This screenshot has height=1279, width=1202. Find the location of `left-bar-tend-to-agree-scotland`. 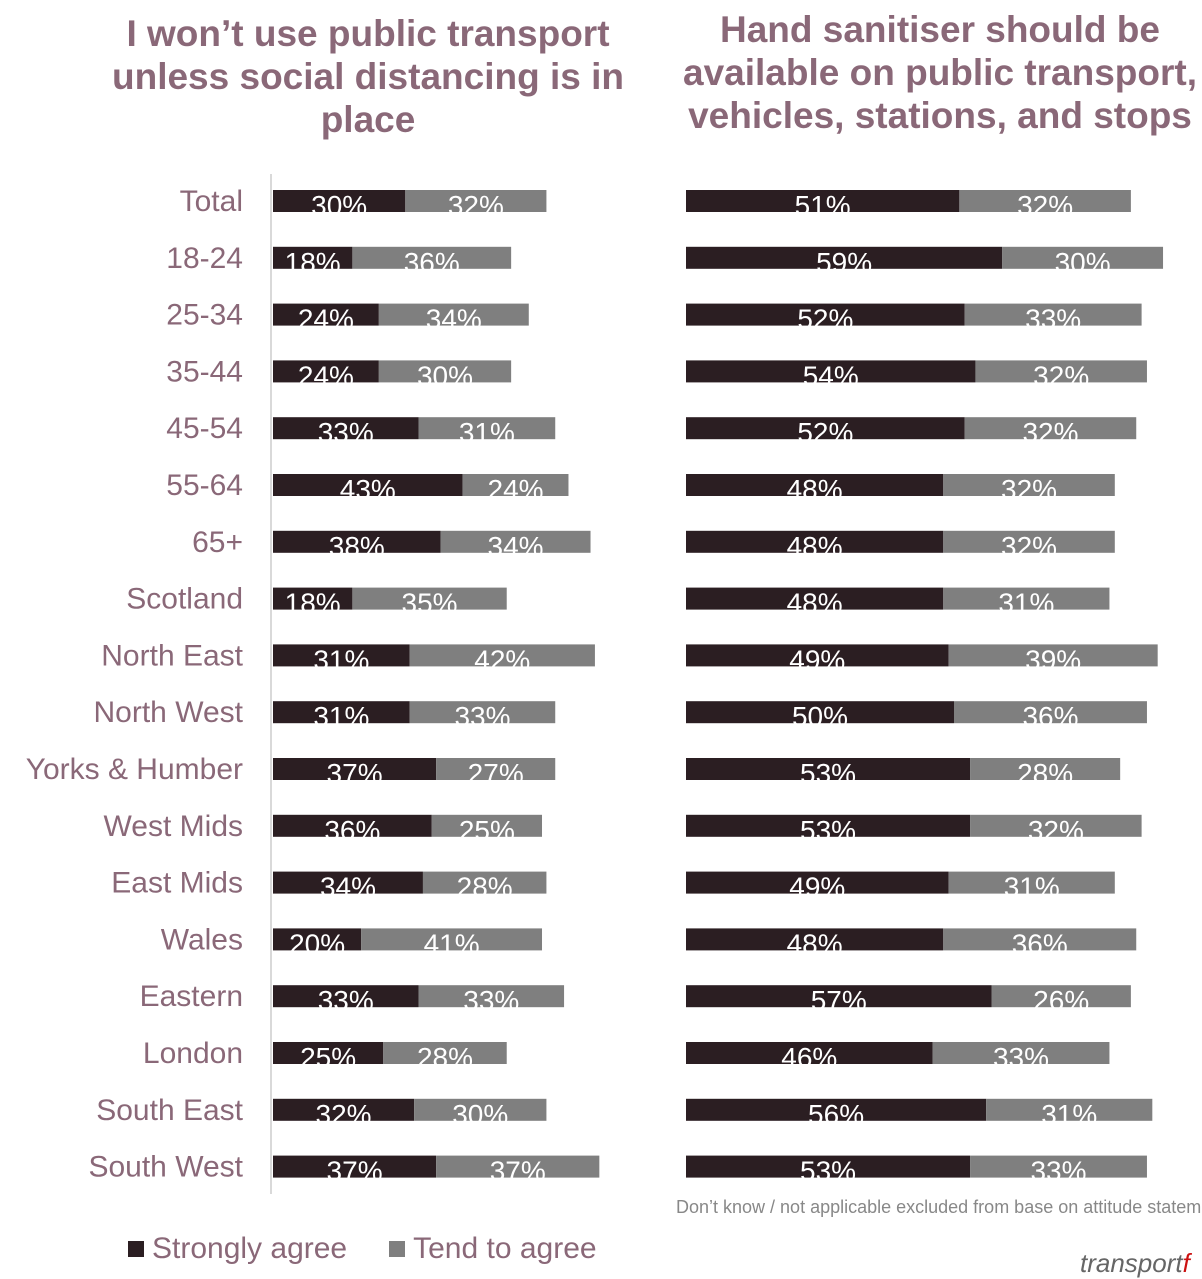

left-bar-tend-to-agree-scotland is located at coordinates (429, 598).